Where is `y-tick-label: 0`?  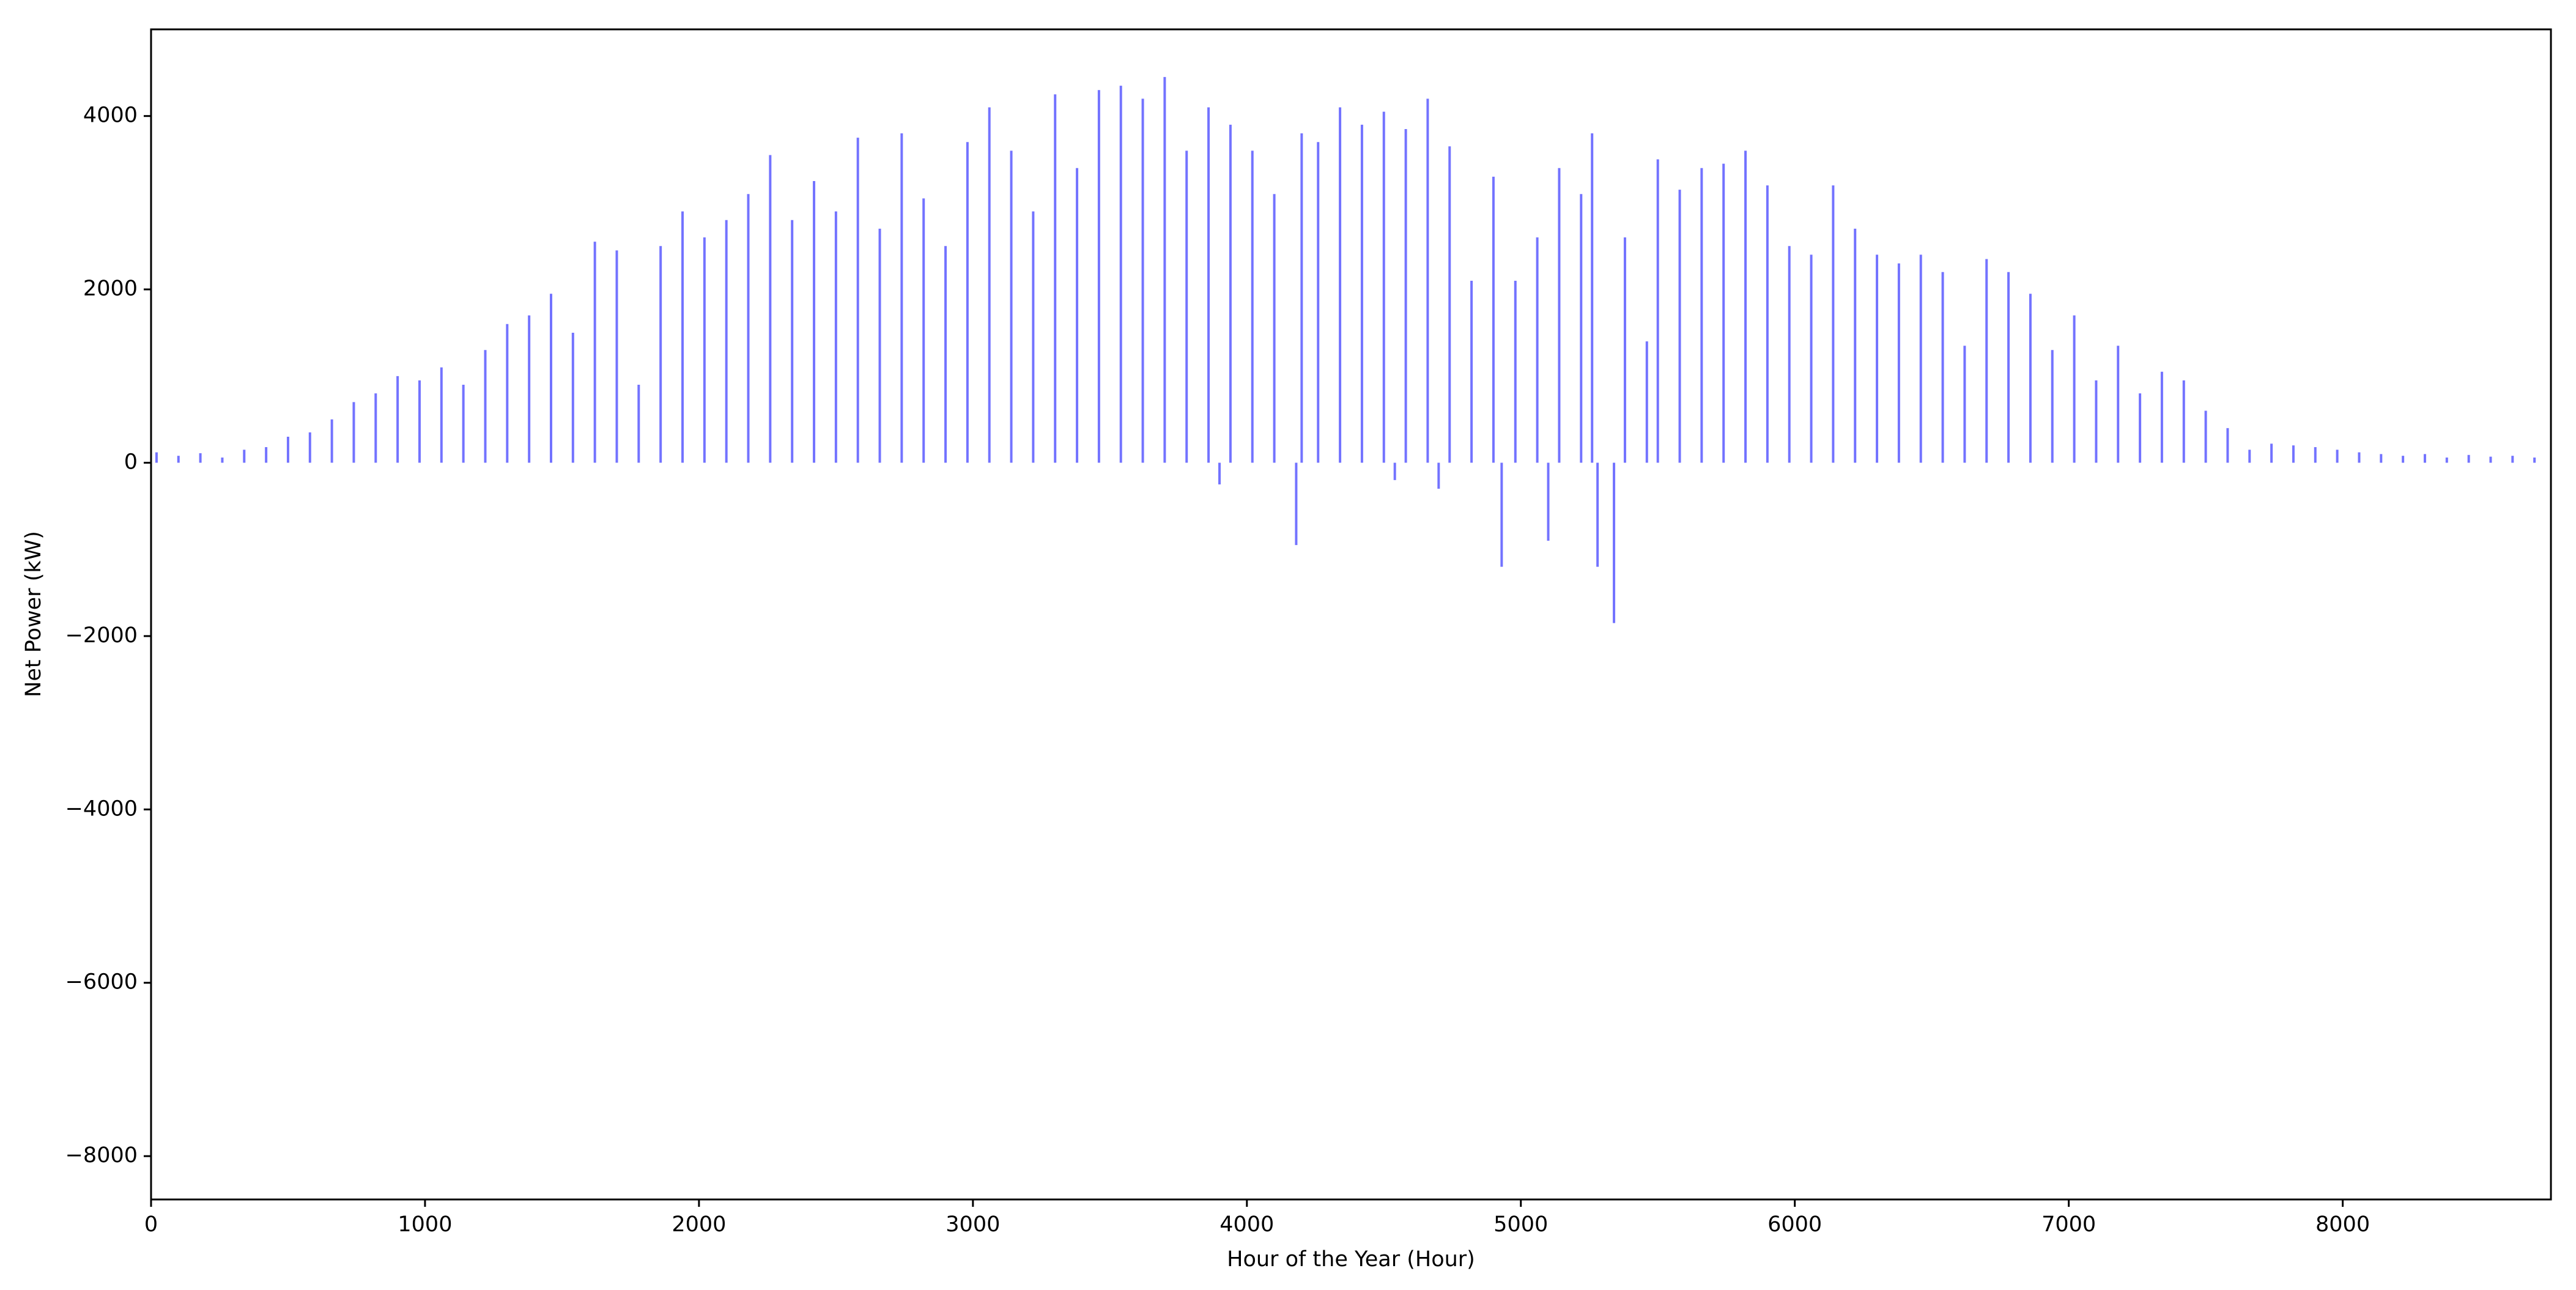 y-tick-label: 0 is located at coordinates (131, 462).